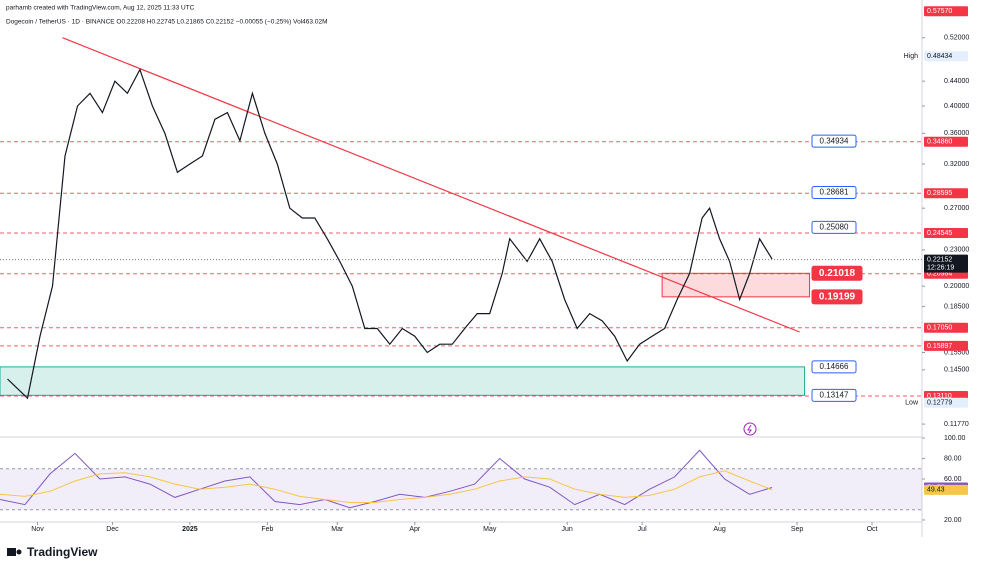 The width and height of the screenshot is (984, 571). Describe the element at coordinates (939, 56) in the screenshot. I see `high-tag: 0.48434` at that location.